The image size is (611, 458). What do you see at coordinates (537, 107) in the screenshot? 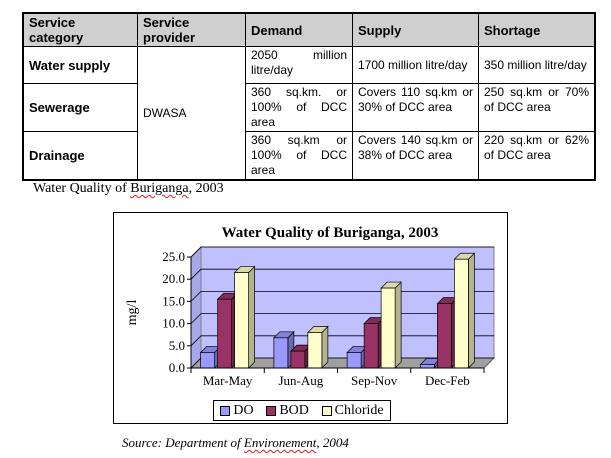
I see `shortage-cell: 250 sq.km or 70% of DCC area` at bounding box center [537, 107].